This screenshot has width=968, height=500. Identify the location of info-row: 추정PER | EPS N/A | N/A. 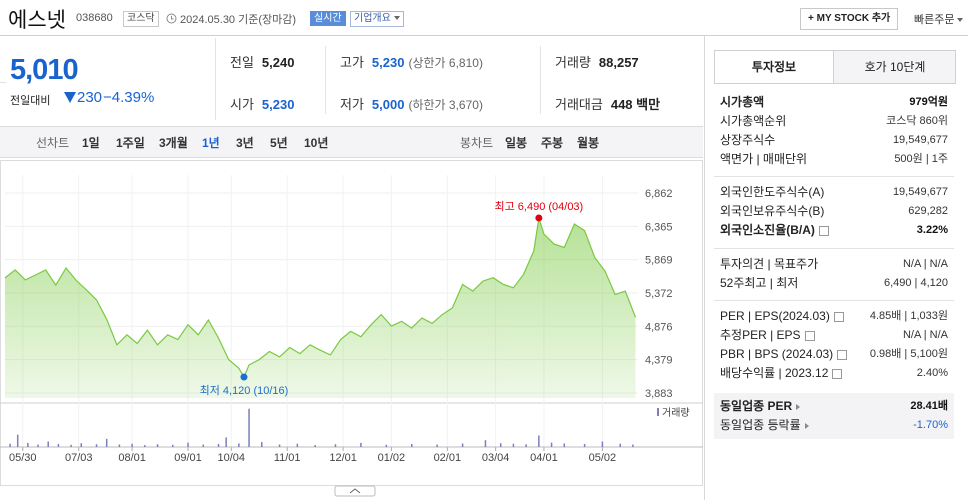
(834, 335).